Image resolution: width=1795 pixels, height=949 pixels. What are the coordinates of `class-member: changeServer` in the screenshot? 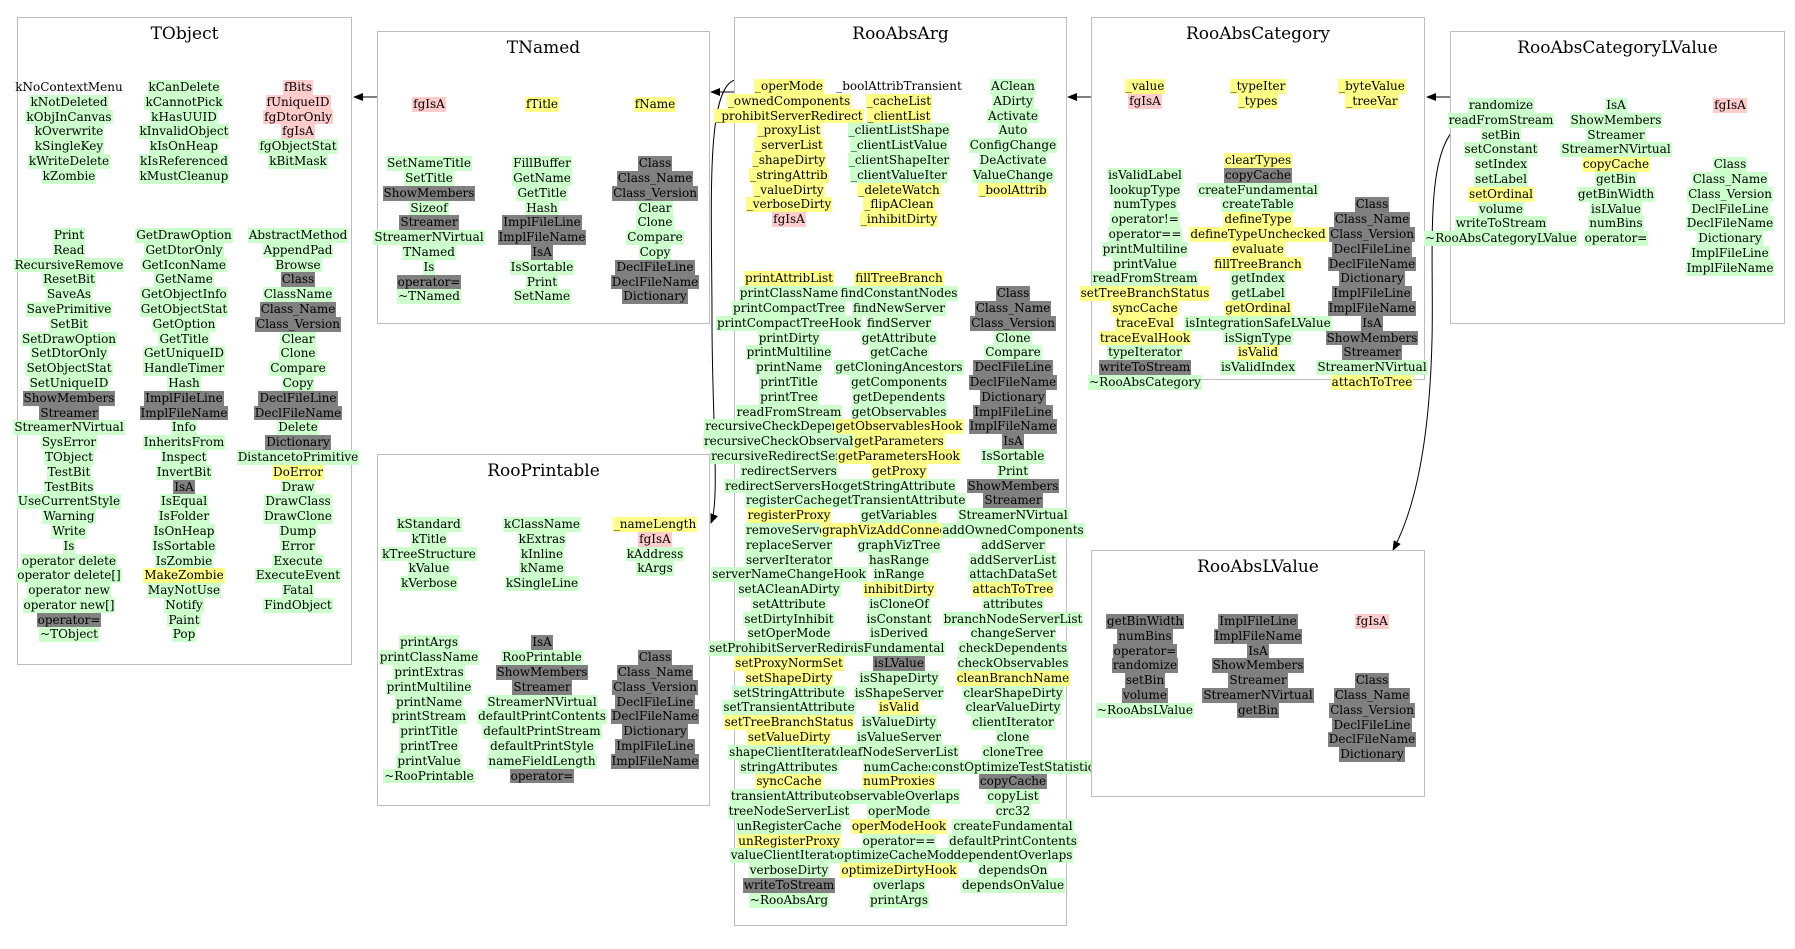 It's located at (1013, 634).